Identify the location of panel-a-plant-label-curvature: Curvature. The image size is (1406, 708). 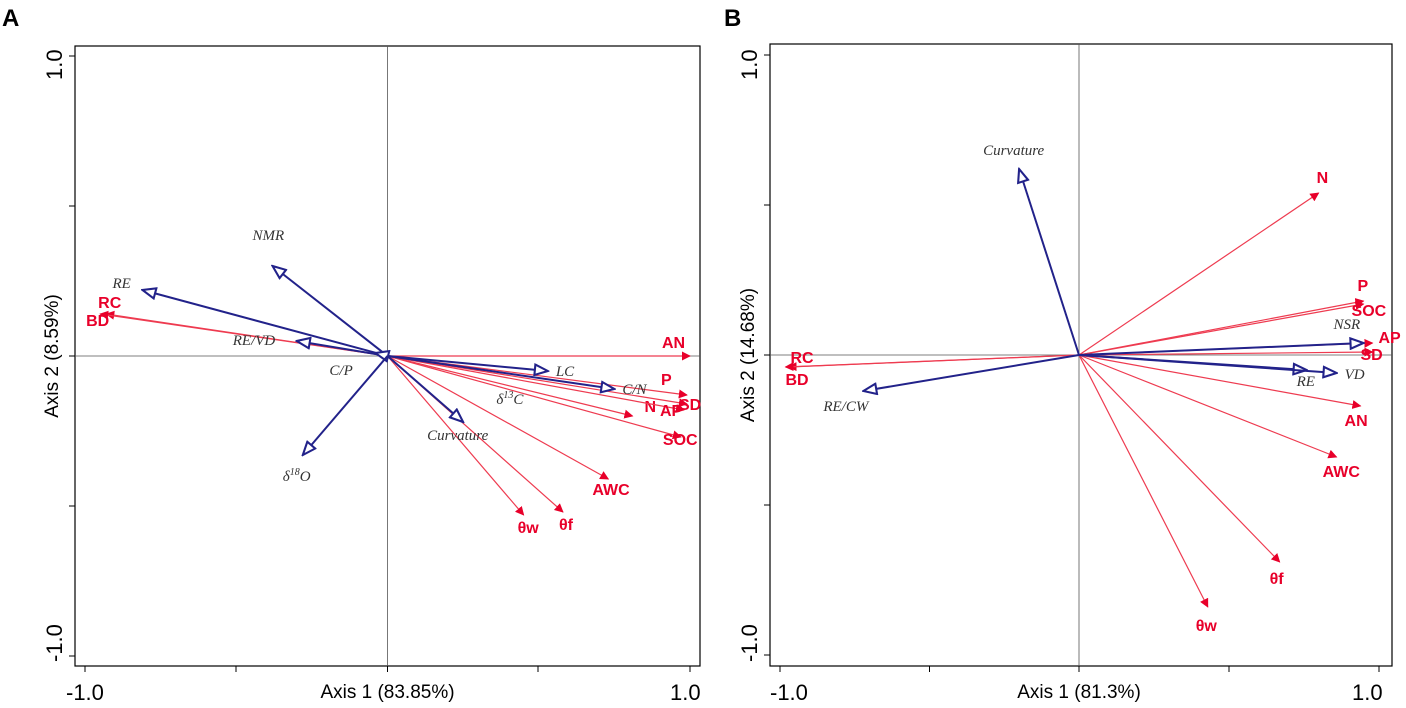
(457, 436).